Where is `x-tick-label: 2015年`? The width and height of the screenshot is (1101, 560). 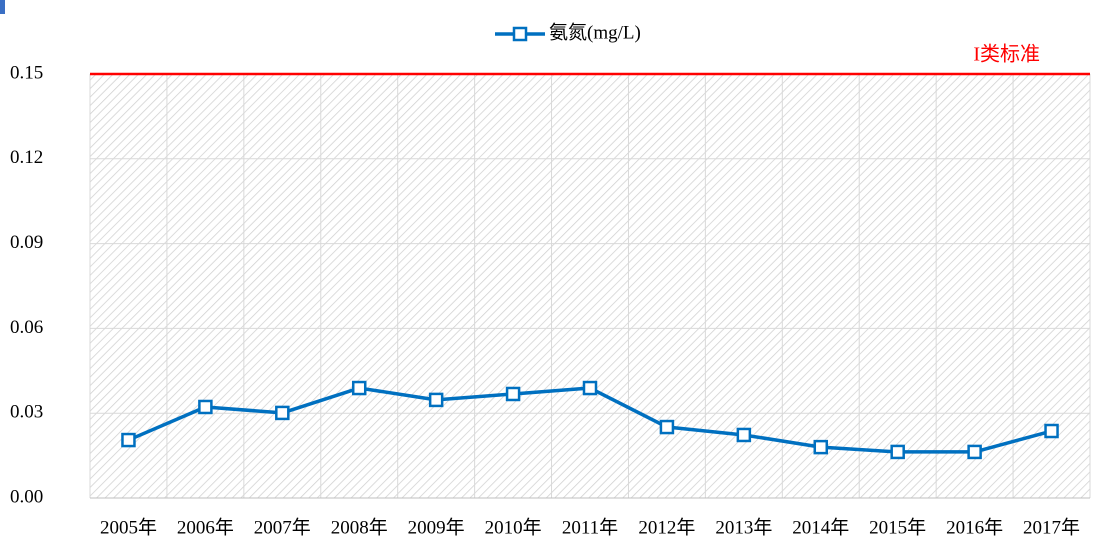 x-tick-label: 2015年 is located at coordinates (897, 527).